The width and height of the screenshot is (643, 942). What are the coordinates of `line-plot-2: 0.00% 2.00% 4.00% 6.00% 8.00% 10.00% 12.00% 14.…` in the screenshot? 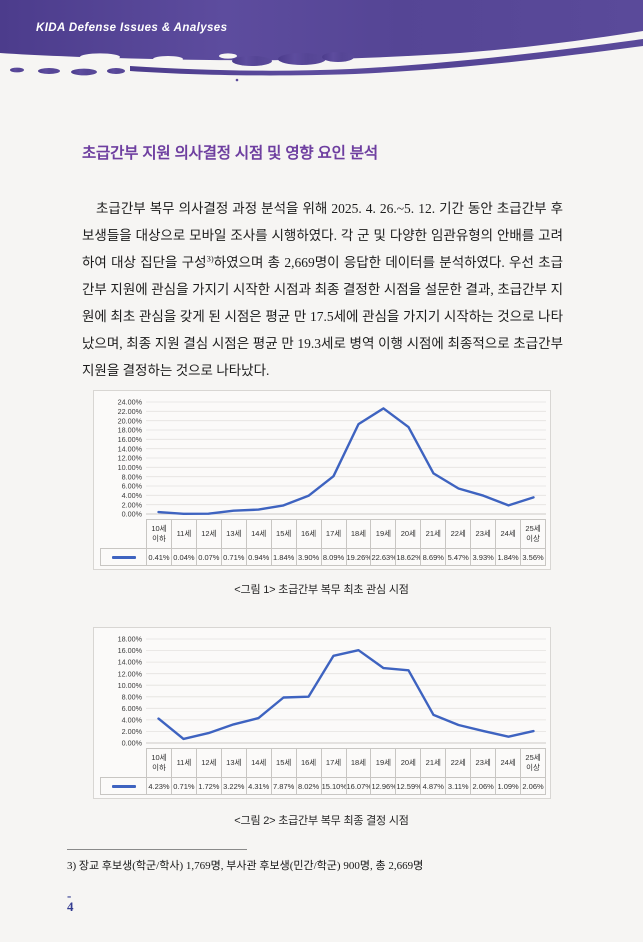 It's located at (332, 691).